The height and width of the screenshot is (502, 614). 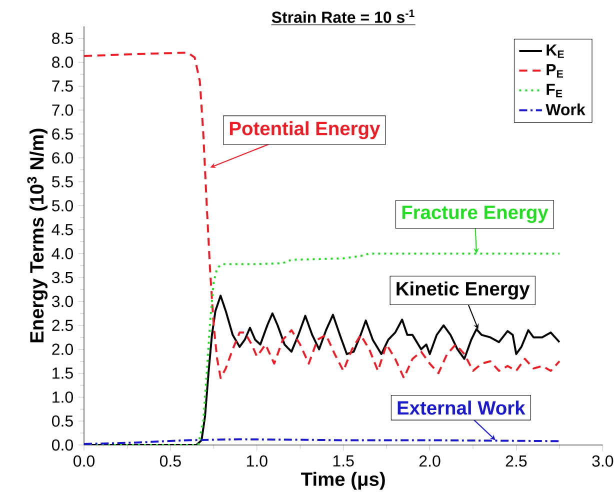 What do you see at coordinates (62, 158) in the screenshot?
I see `y-tick-label: 6.0` at bounding box center [62, 158].